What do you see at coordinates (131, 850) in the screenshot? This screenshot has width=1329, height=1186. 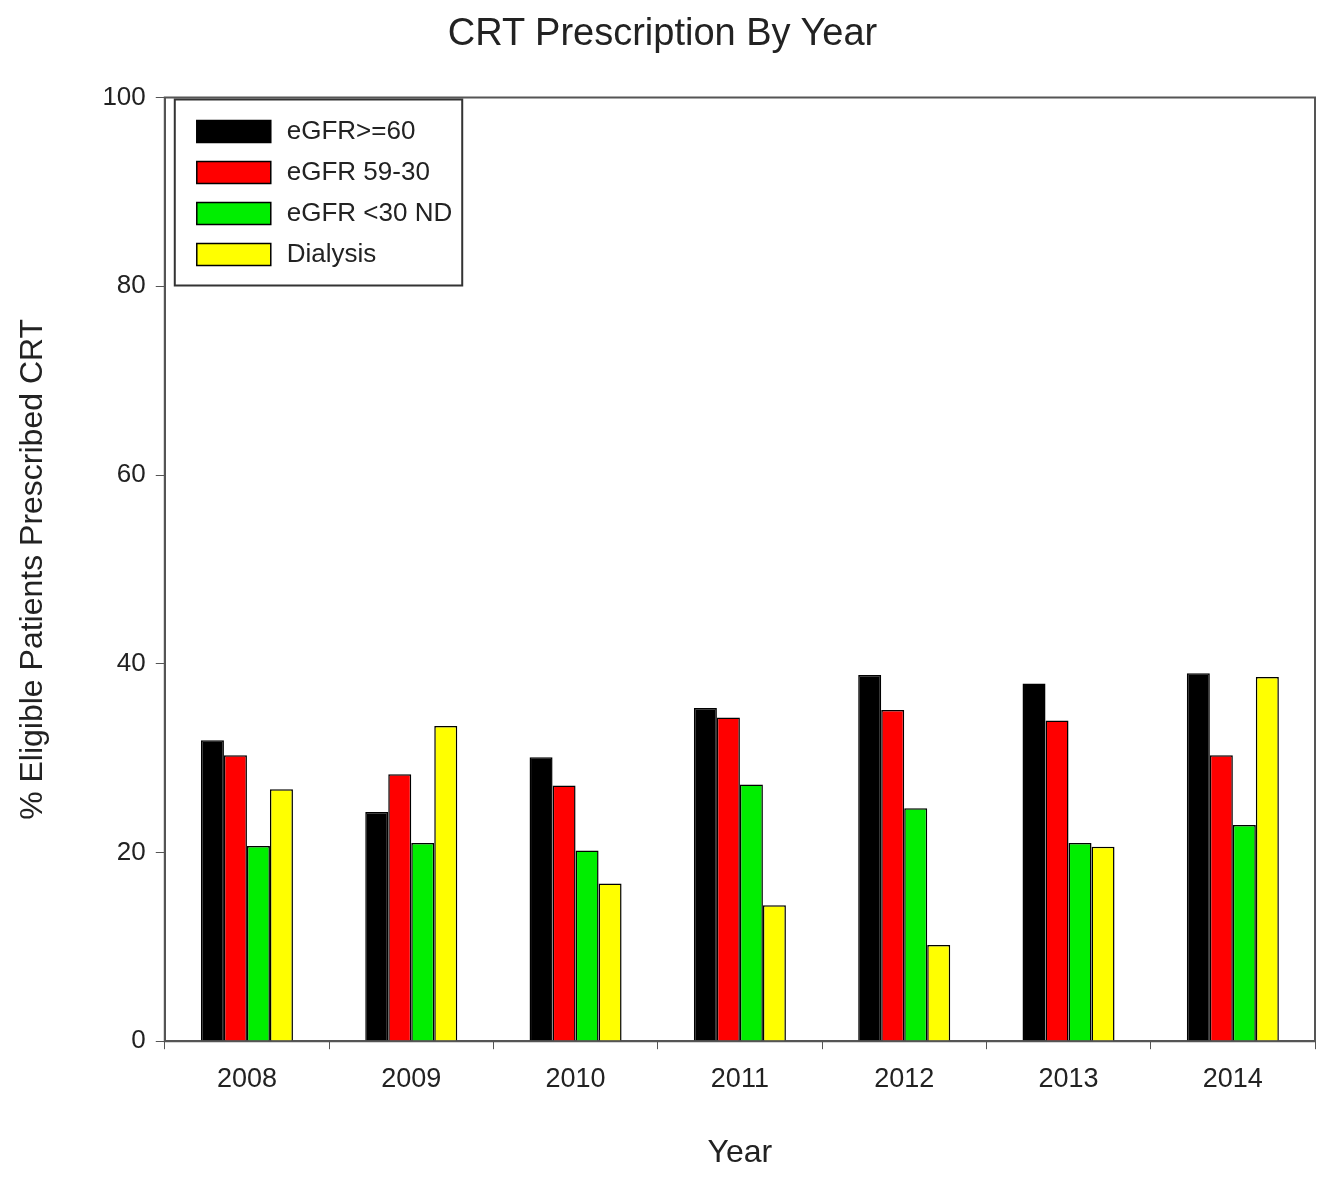 I see `y-tick-label: 20` at bounding box center [131, 850].